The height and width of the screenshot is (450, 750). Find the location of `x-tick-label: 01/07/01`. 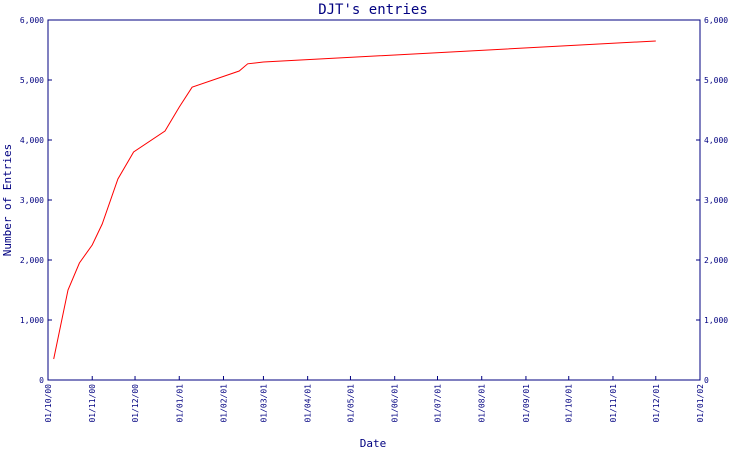

x-tick-label: 01/07/01 is located at coordinates (437, 403).